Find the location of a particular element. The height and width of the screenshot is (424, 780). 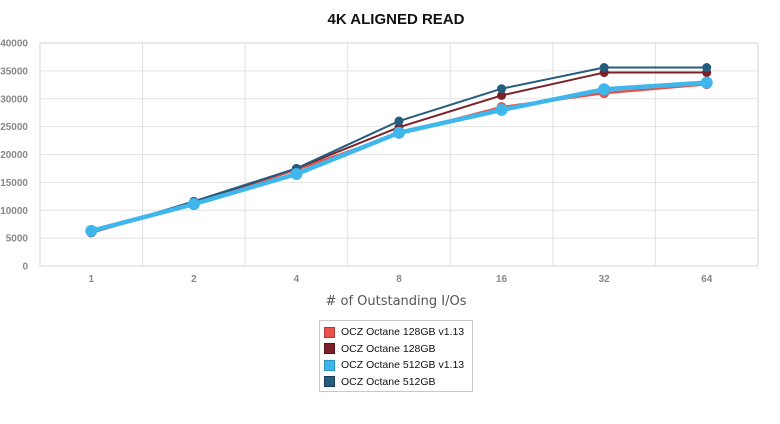

x-tick-label: 1 is located at coordinates (92, 279).